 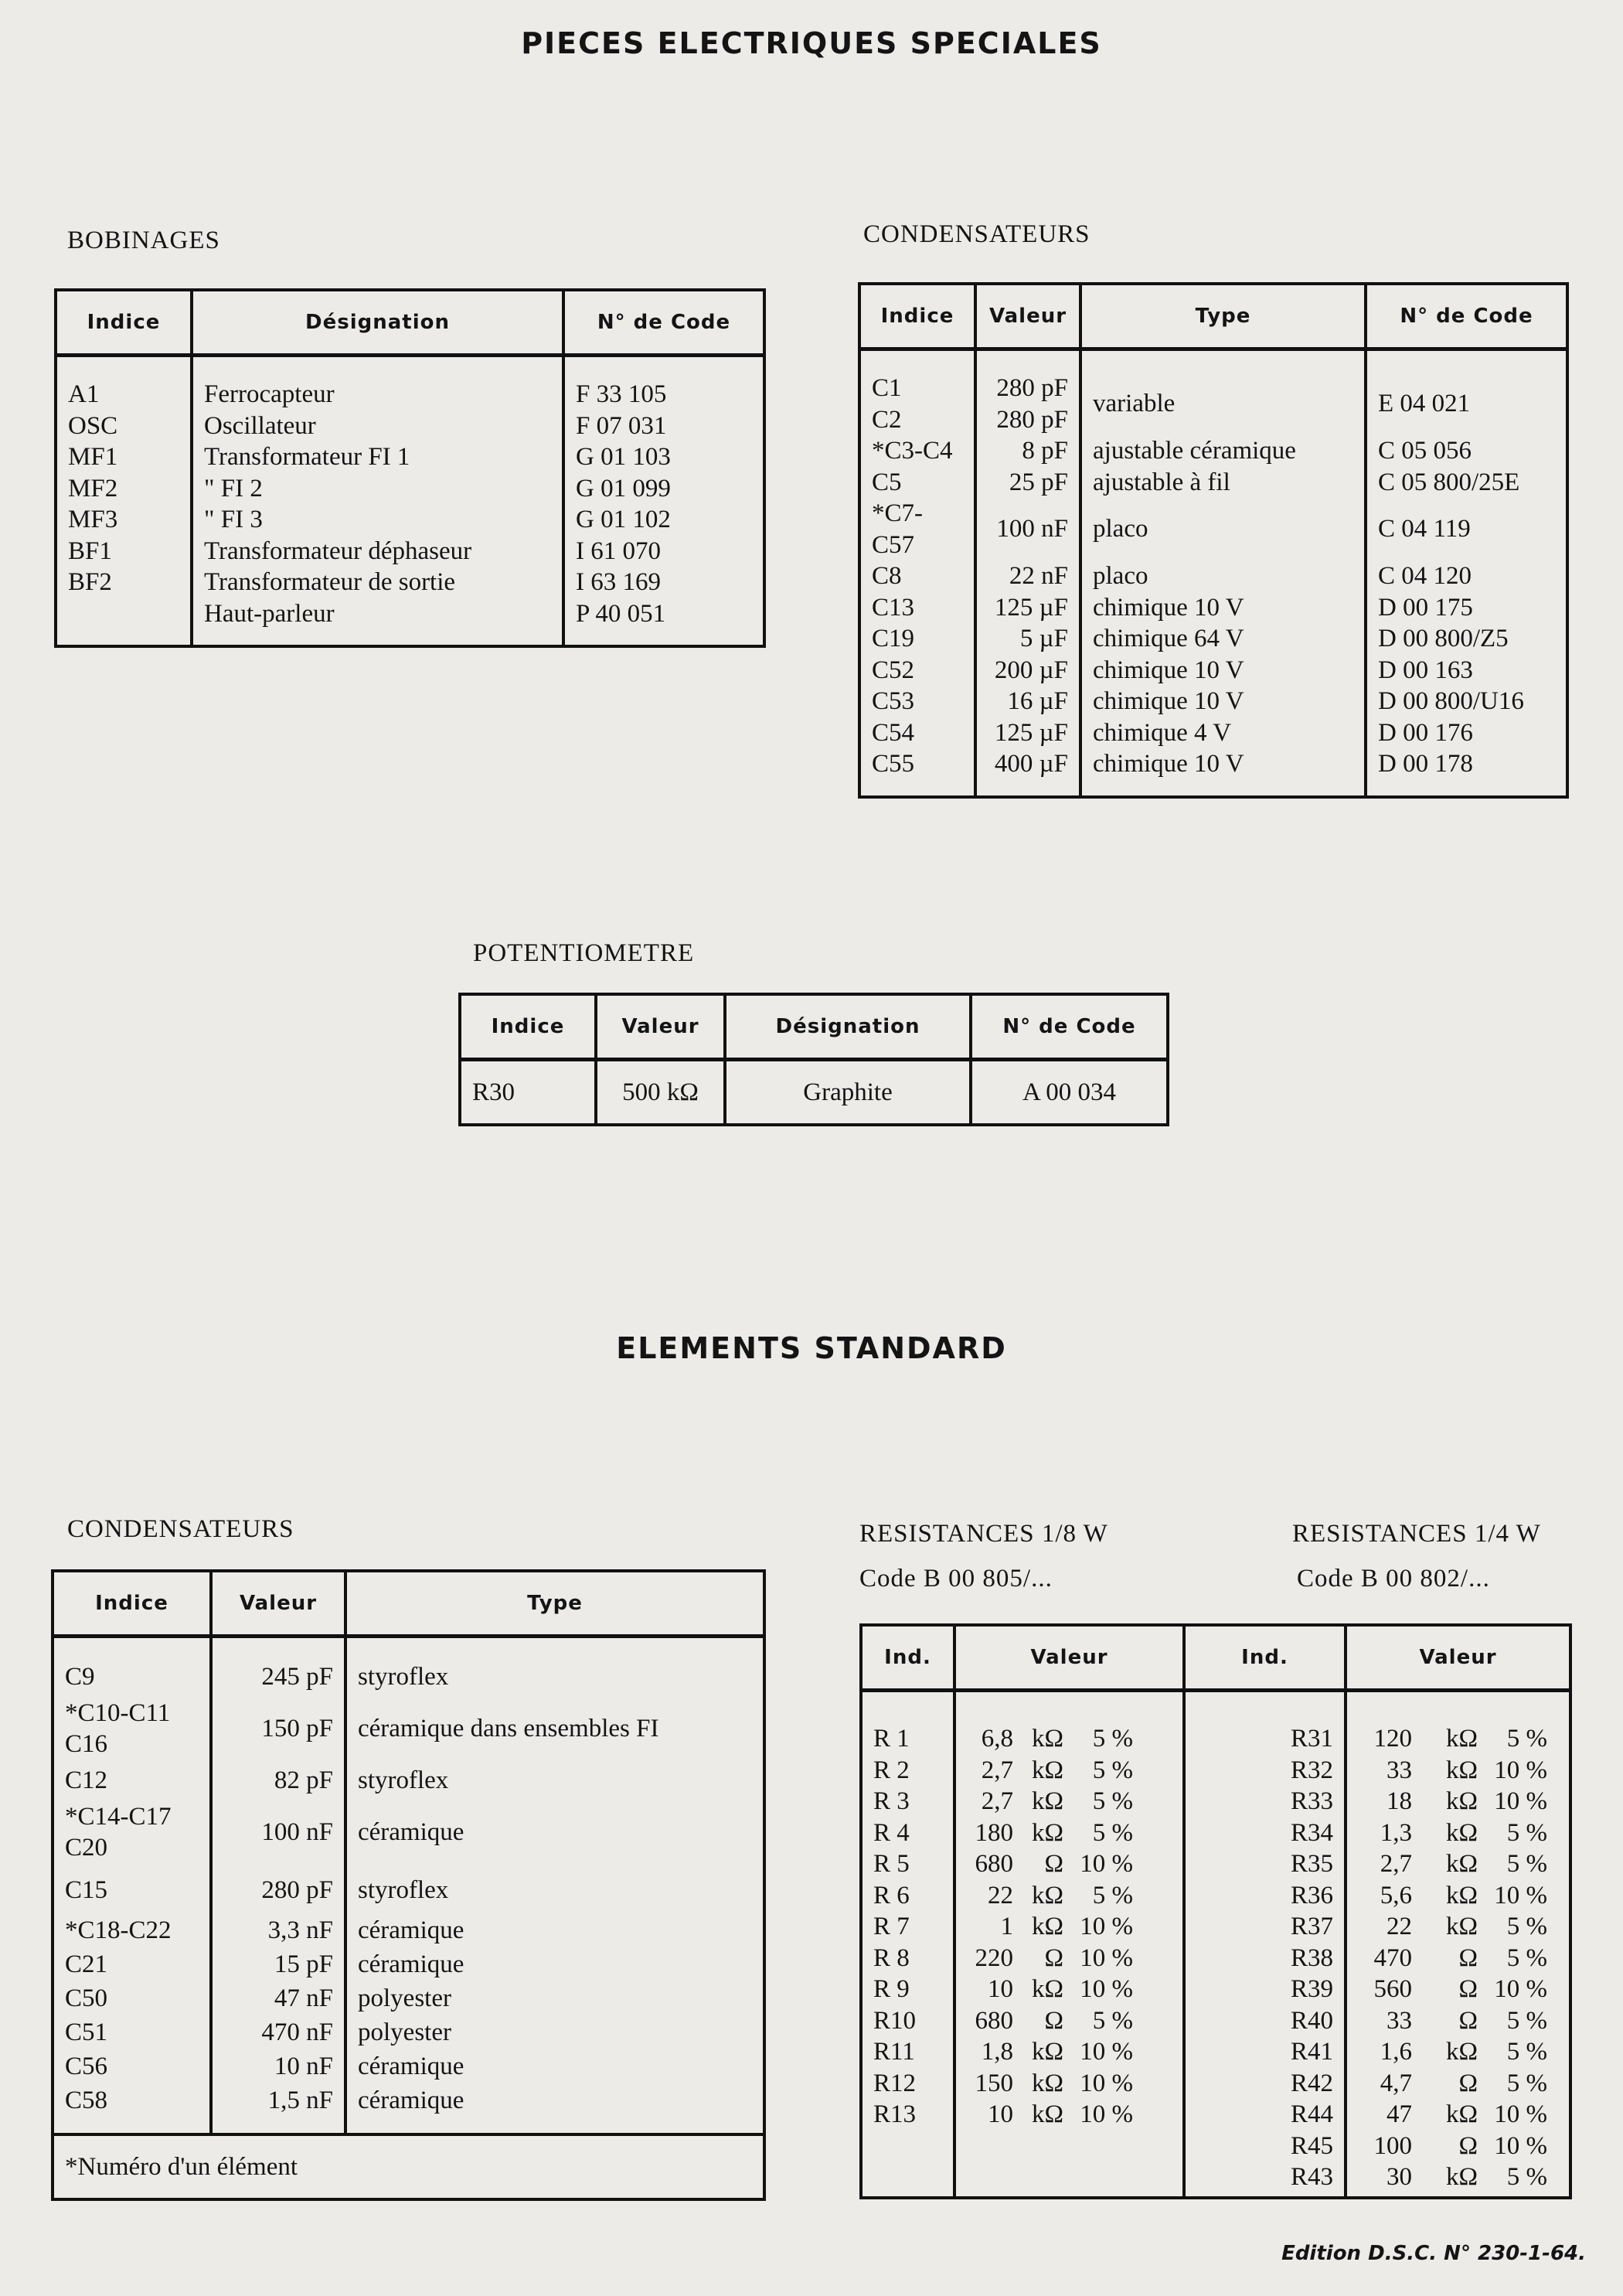 I want to click on footnote: *Numéro d'un élément, so click(x=409, y=2166).